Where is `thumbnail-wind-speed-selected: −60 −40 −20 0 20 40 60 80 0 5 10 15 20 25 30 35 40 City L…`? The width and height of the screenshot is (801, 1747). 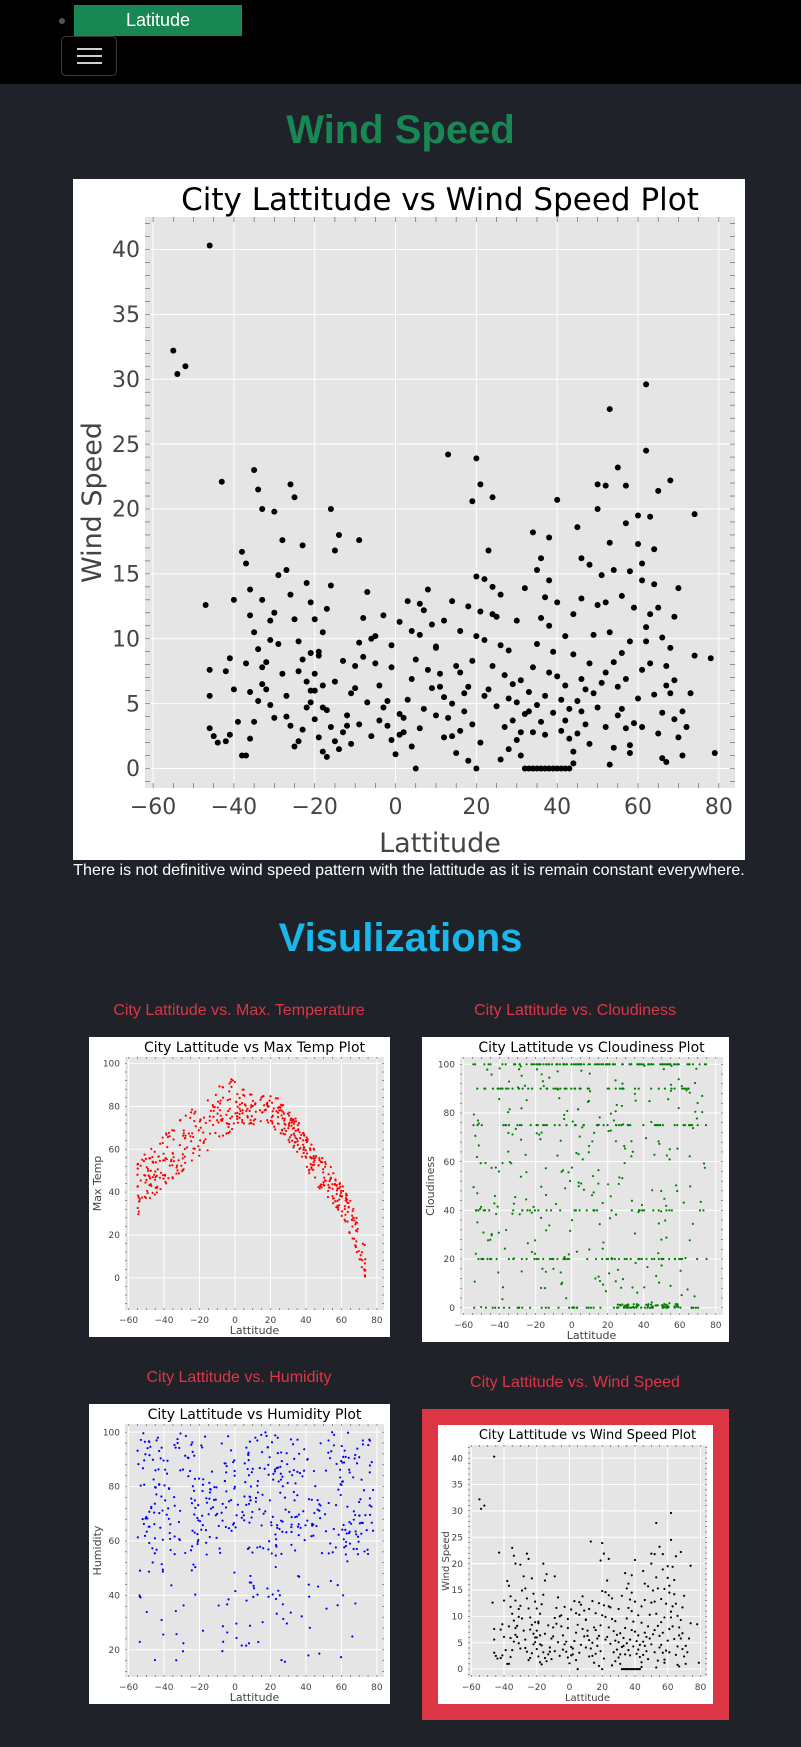 thumbnail-wind-speed-selected: −60 −40 −20 0 20 40 60 80 0 5 10 15 20 25 30 35 40 City L… is located at coordinates (575, 1564).